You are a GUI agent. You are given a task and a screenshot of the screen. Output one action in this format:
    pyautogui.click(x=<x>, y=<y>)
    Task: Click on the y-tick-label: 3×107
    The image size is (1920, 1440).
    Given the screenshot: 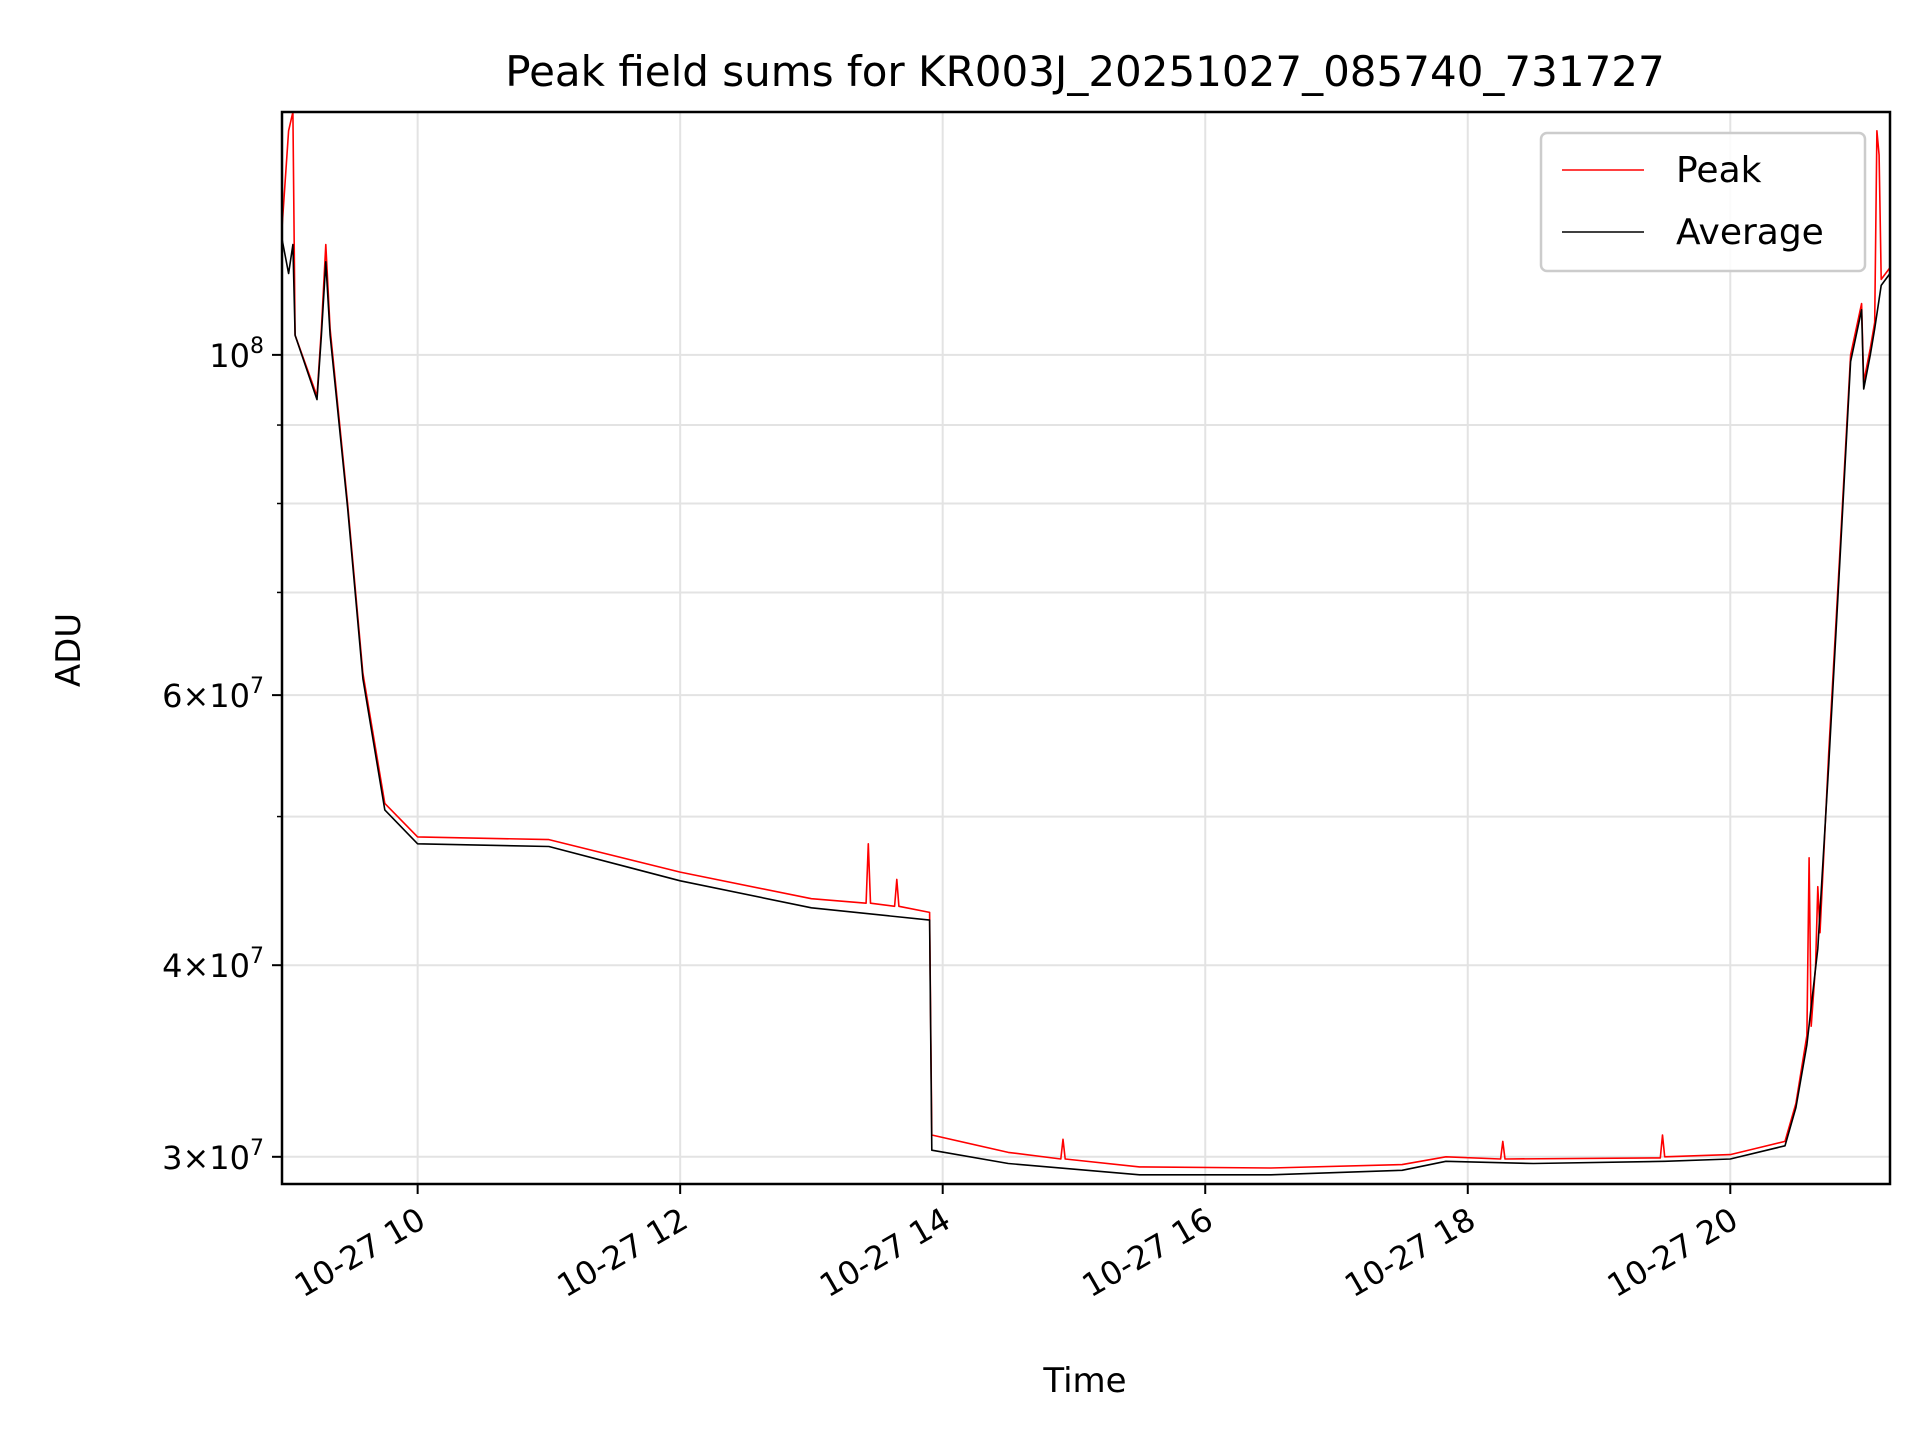 What is the action you would take?
    pyautogui.click(x=213, y=1156)
    